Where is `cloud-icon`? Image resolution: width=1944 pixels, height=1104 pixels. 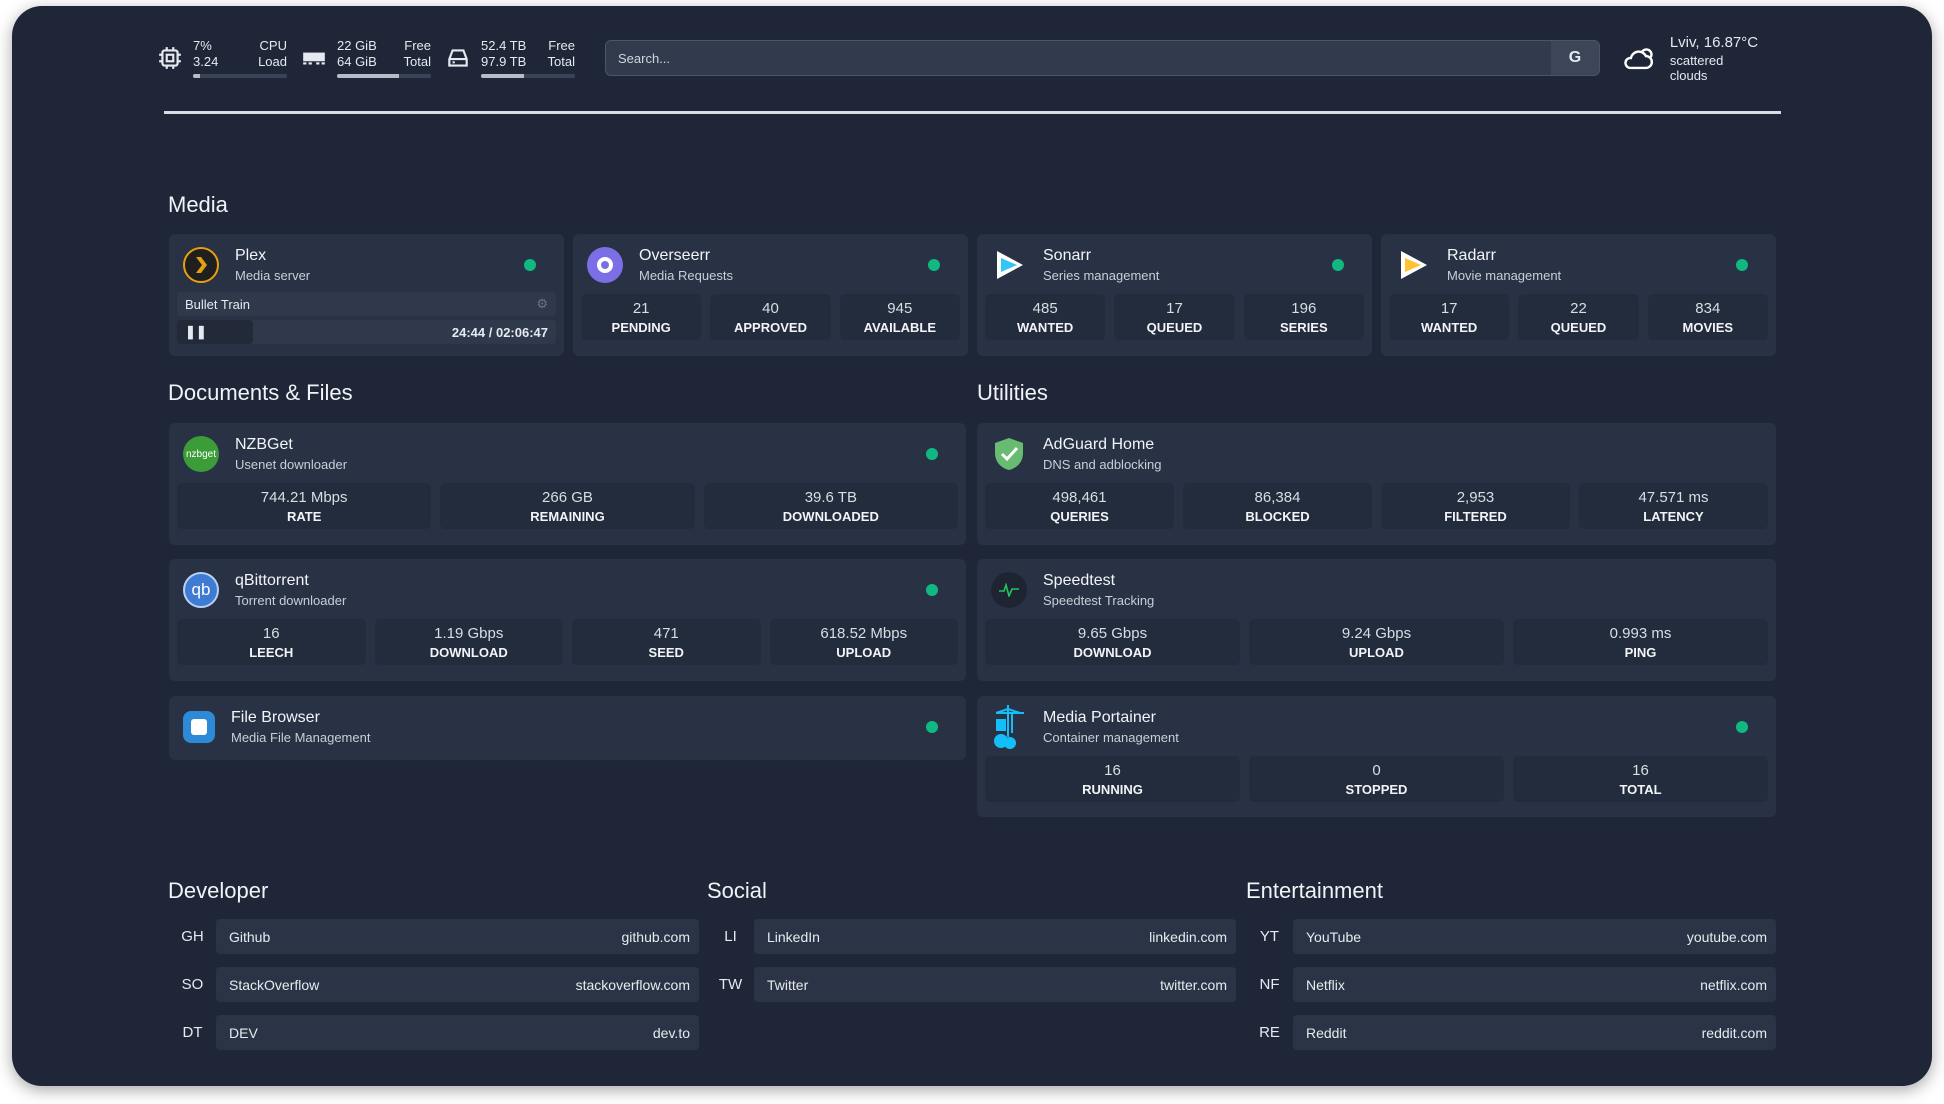
cloud-icon is located at coordinates (1639, 59).